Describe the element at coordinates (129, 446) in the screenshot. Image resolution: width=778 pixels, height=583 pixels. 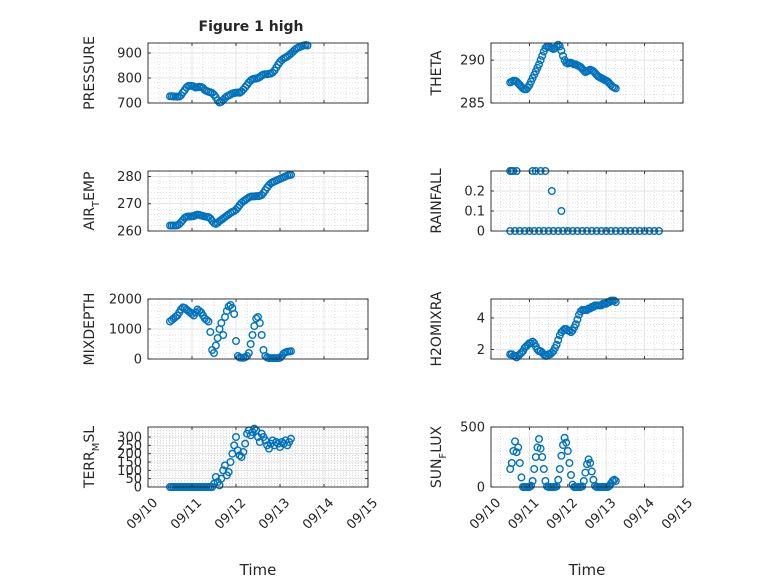
I see `y-tick-label: 250` at that location.